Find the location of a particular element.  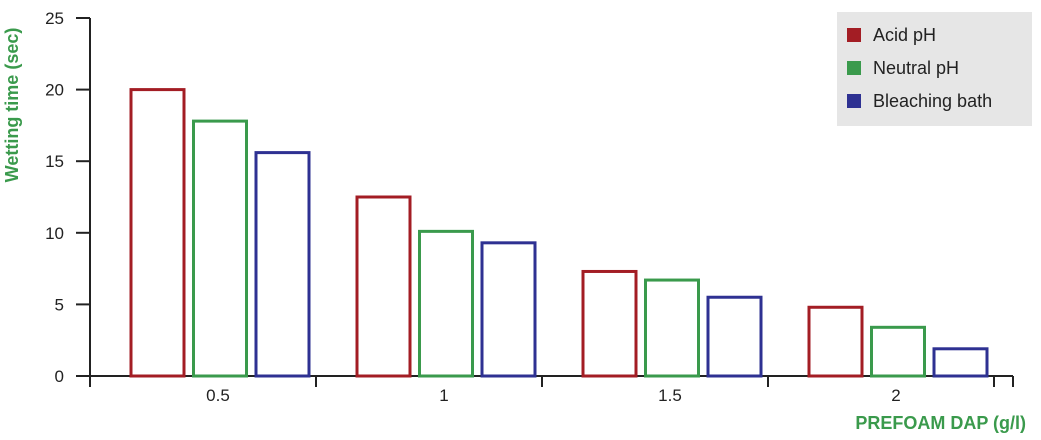

legend-label: Bleaching bath is located at coordinates (932, 101).